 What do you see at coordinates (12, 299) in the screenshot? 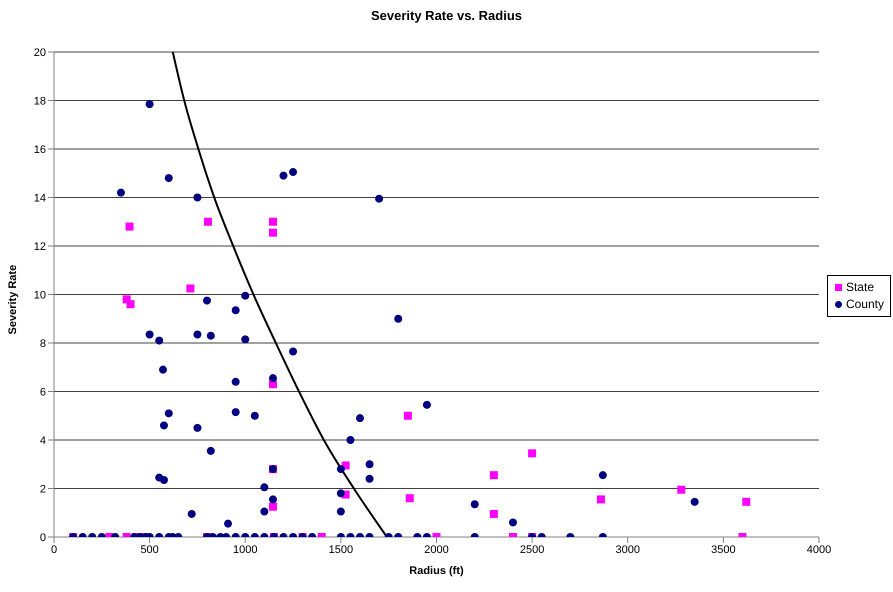
I see `y-axis-title: Severity Rate` at bounding box center [12, 299].